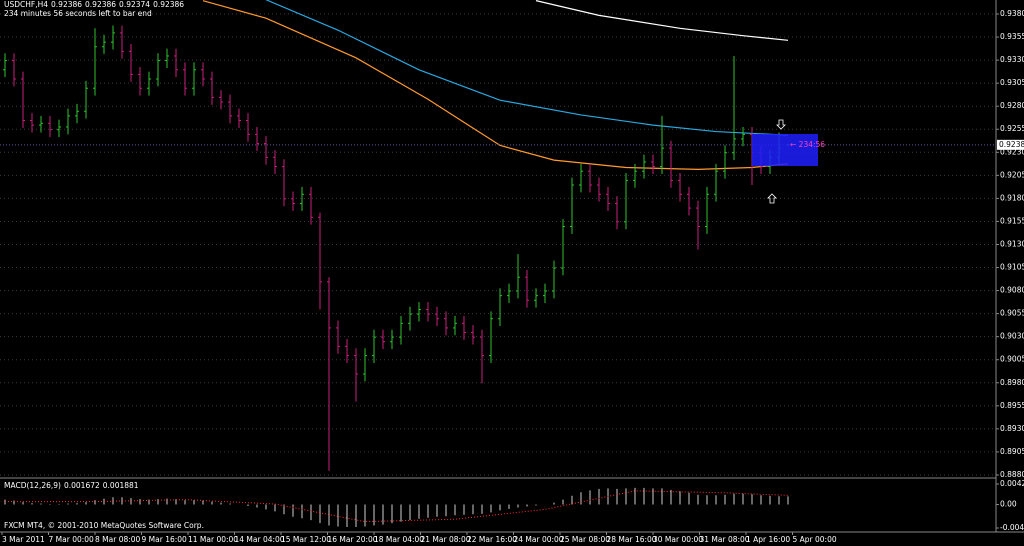 This screenshot has height=546, width=1024. What do you see at coordinates (1012, 382) in the screenshot?
I see `y-tick-label: 0.89805` at bounding box center [1012, 382].